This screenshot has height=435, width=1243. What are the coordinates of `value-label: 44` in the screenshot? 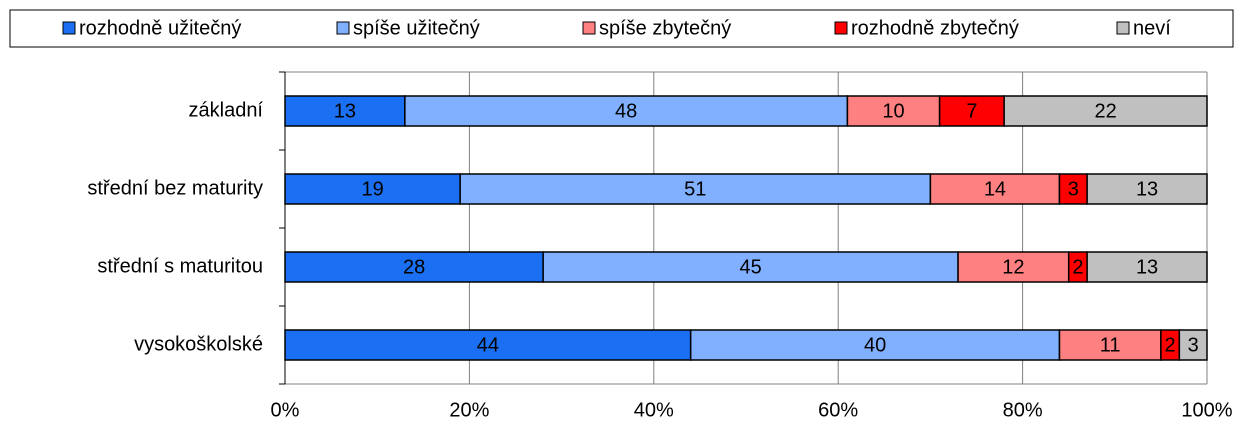 It's located at (488, 345).